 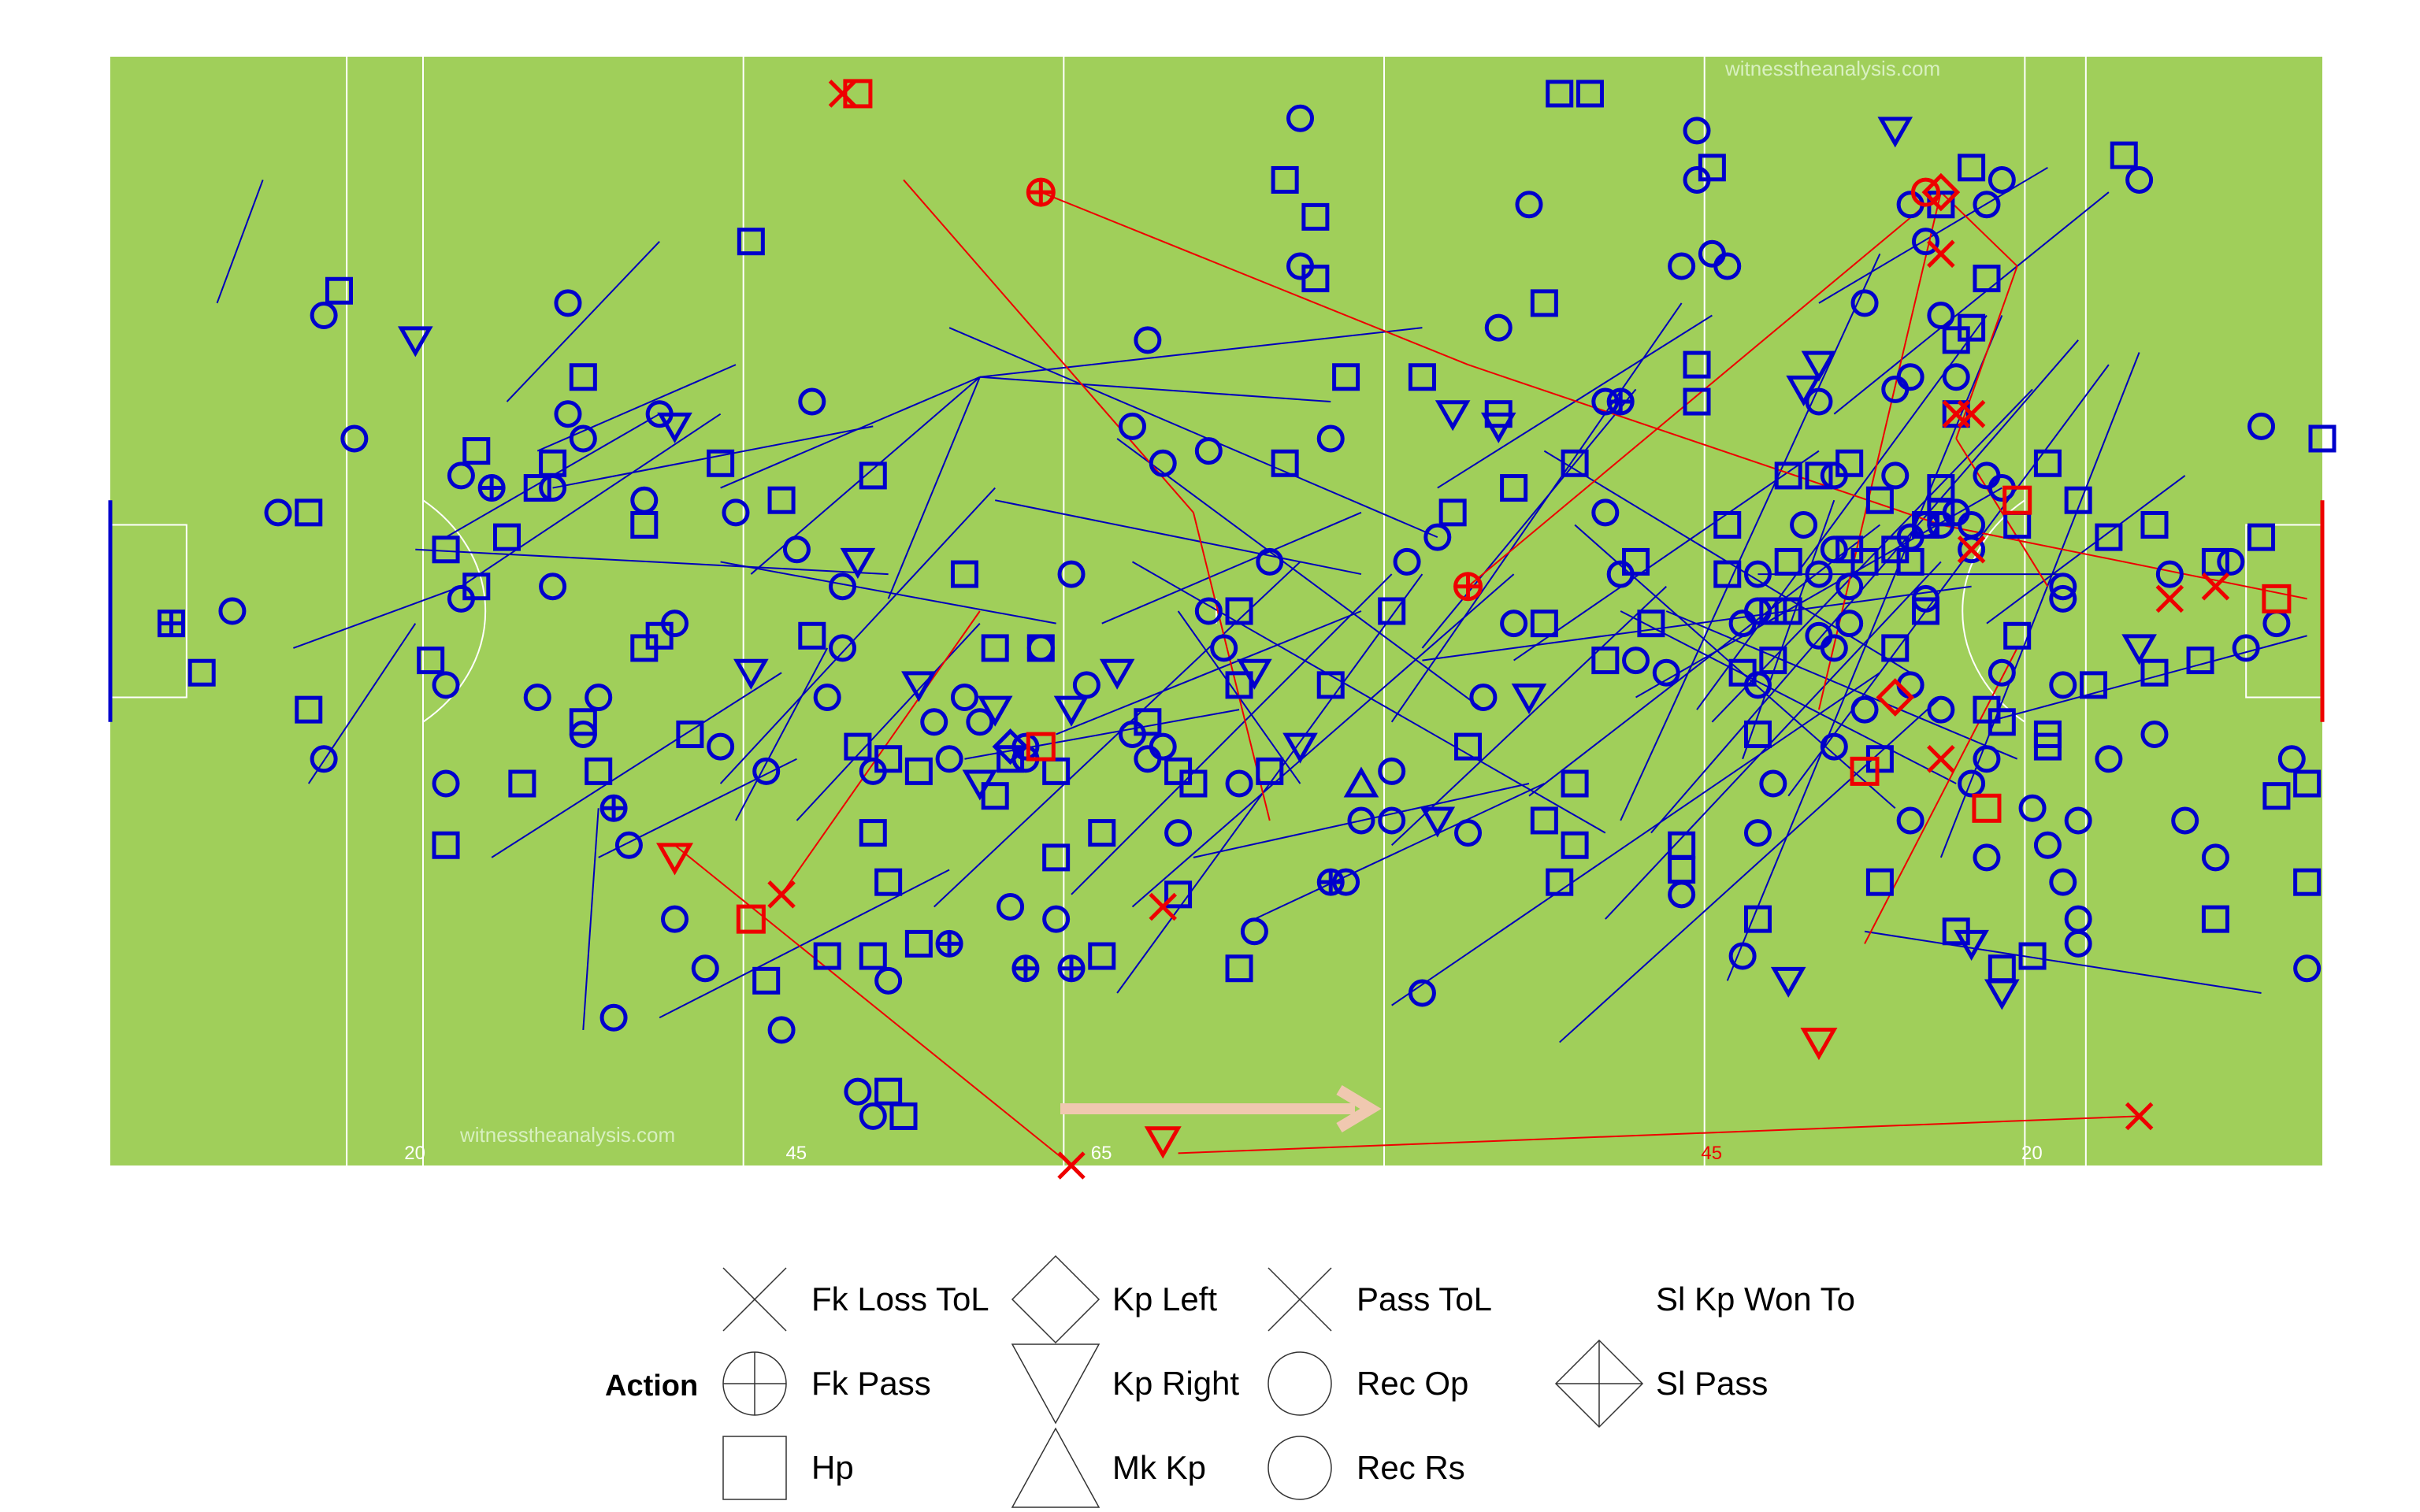 I want to click on direction-arrow, so click(x=1221, y=1108).